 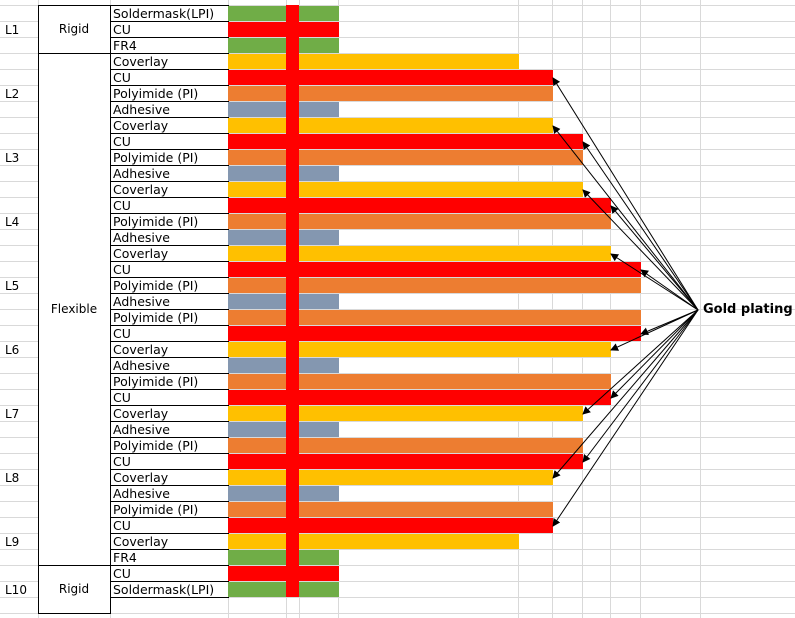 I want to click on material-label: FR4, so click(x=125, y=557).